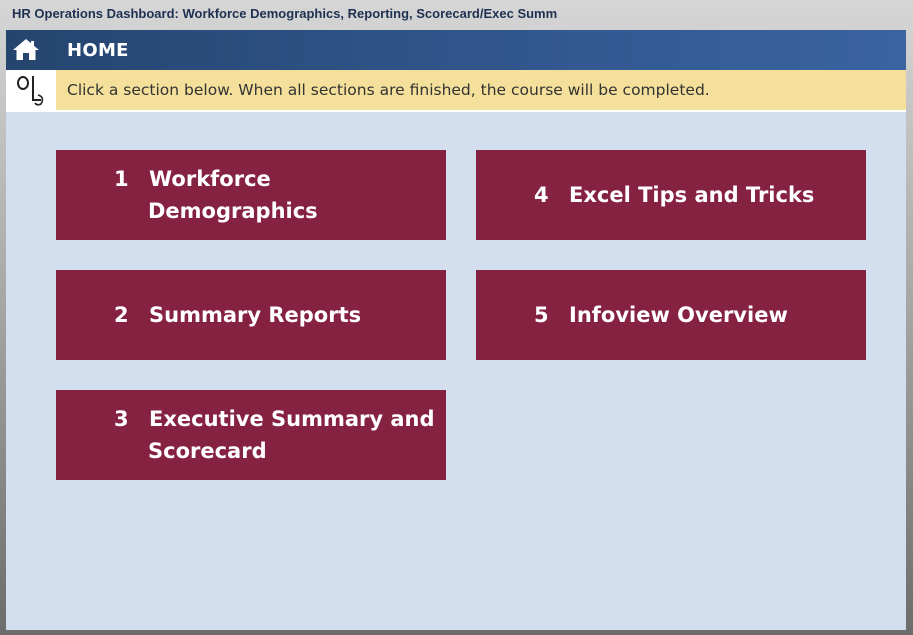  What do you see at coordinates (26, 50) in the screenshot?
I see `home-icon` at bounding box center [26, 50].